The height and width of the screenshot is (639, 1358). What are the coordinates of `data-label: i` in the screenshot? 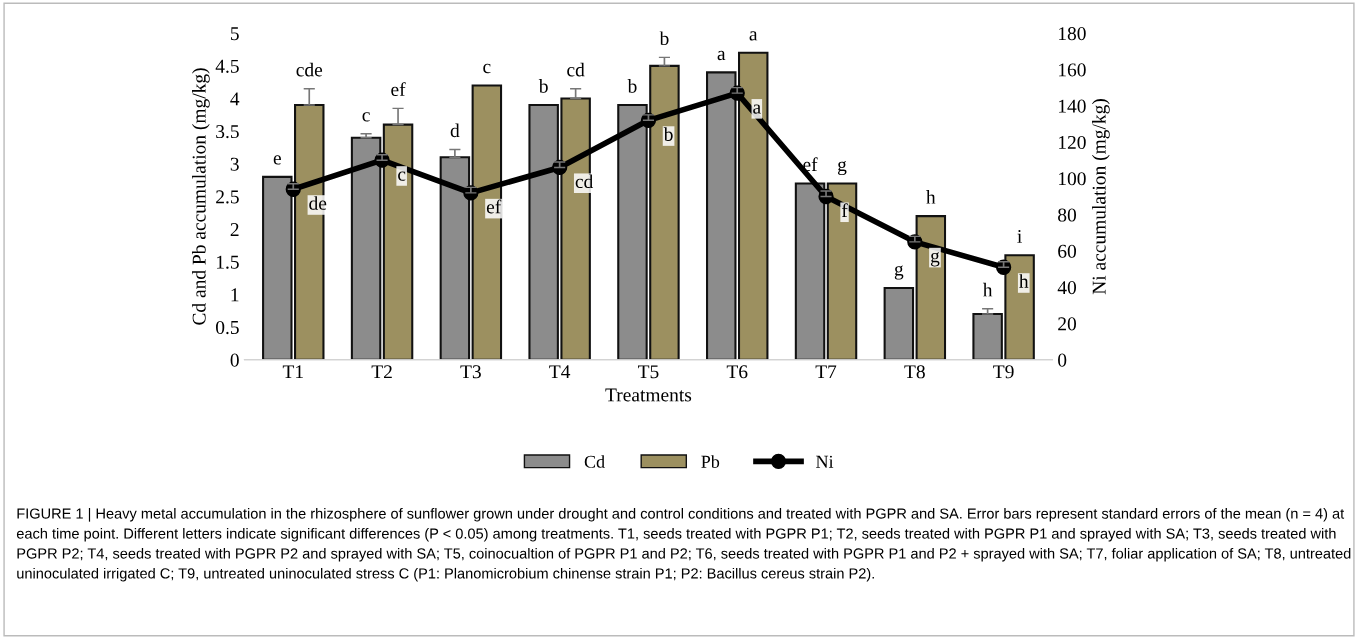 It's located at (1019, 236).